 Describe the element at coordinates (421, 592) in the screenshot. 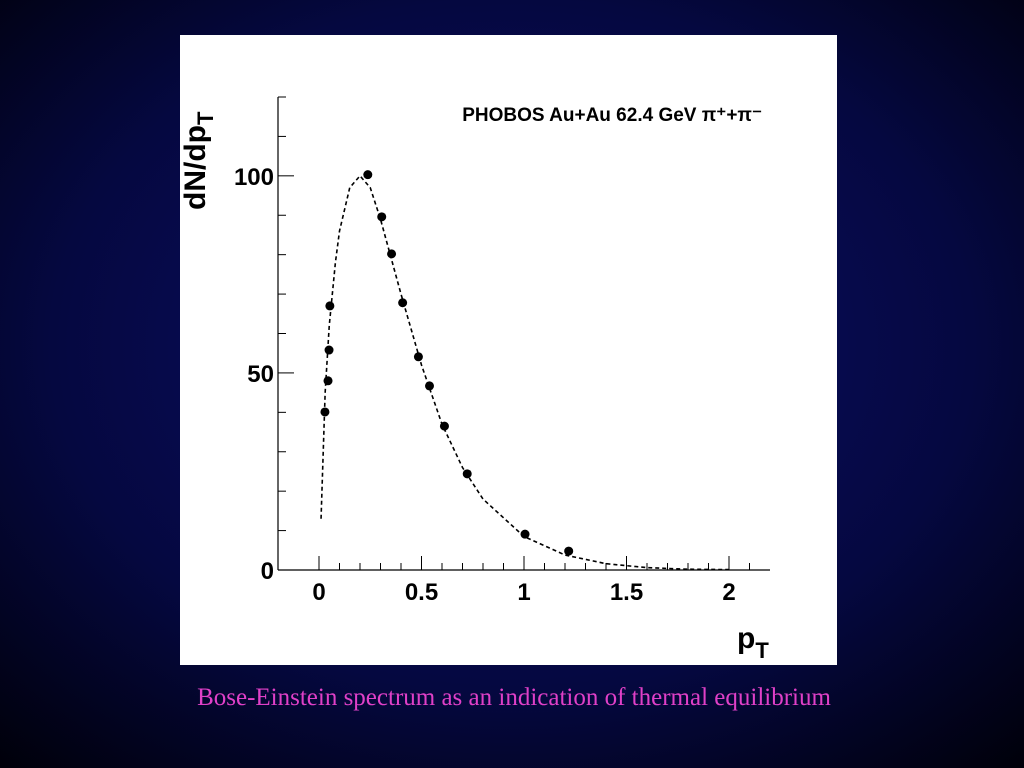

I see `x-tick-label: 0.5` at that location.